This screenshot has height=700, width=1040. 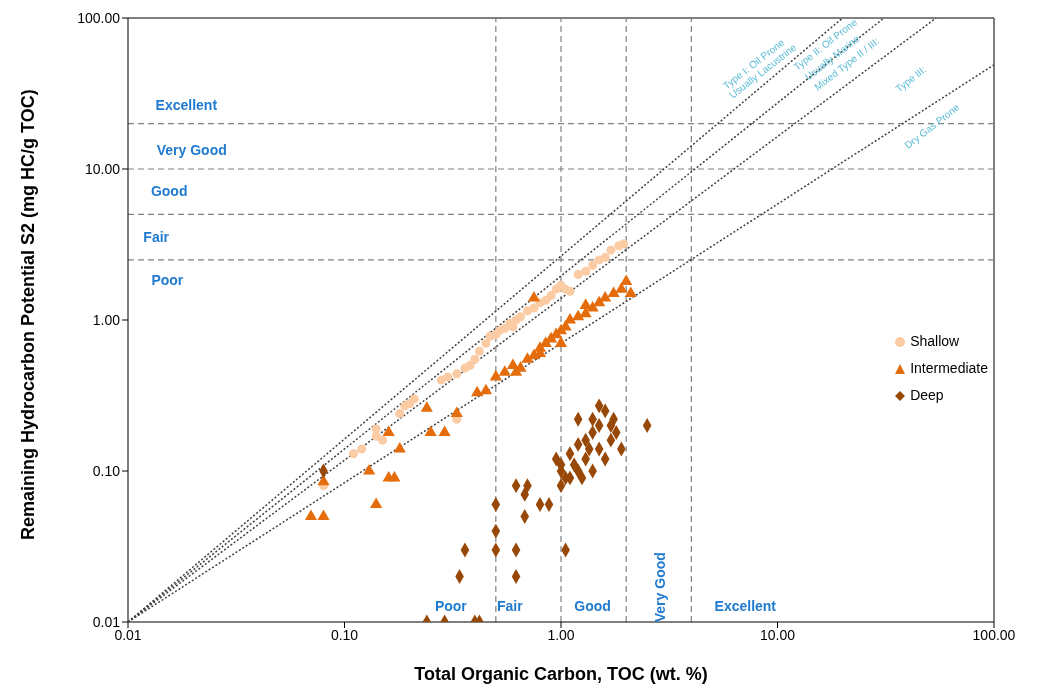 What do you see at coordinates (28, 314) in the screenshot?
I see `y-axis-title: Remaining Hydrocarbon Potential S2 (mg HC/g TOC)` at bounding box center [28, 314].